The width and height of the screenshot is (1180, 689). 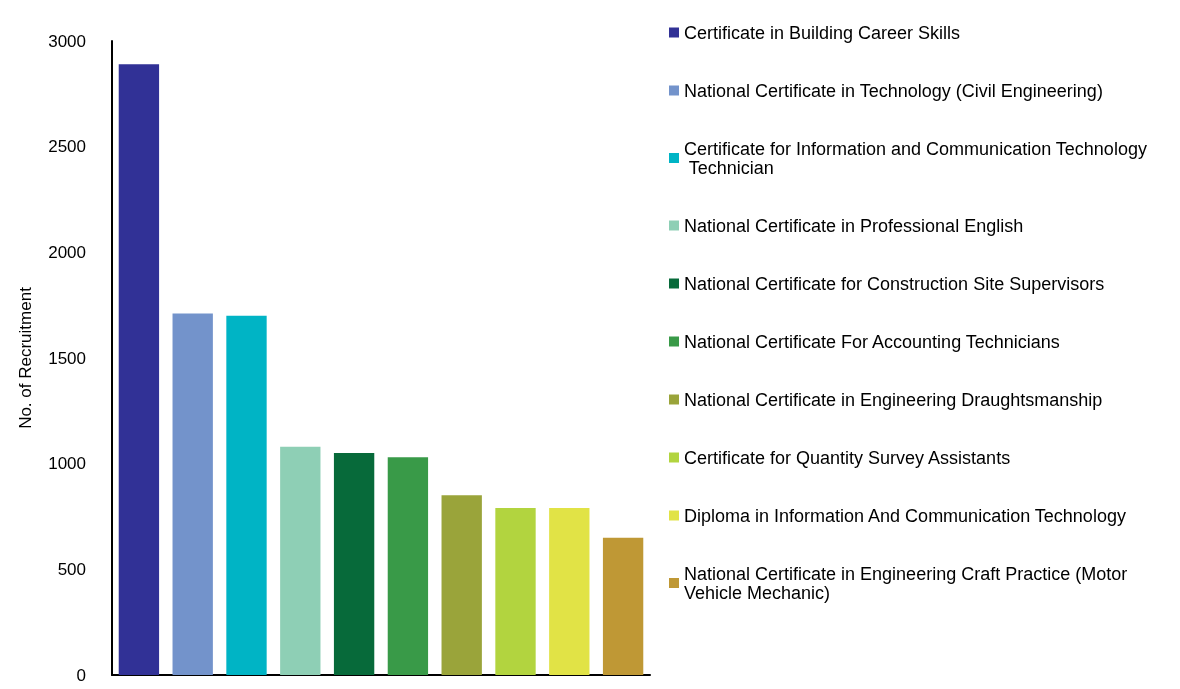 I want to click on y-tick-label: 3000, so click(x=67, y=41).